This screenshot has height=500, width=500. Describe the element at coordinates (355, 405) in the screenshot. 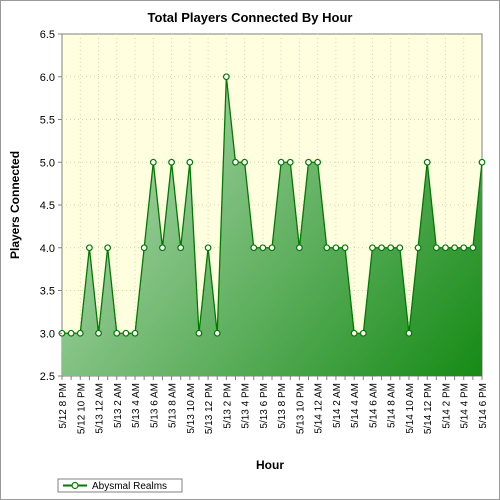

I see `x-tick-label: 5/14 4 AM` at that location.